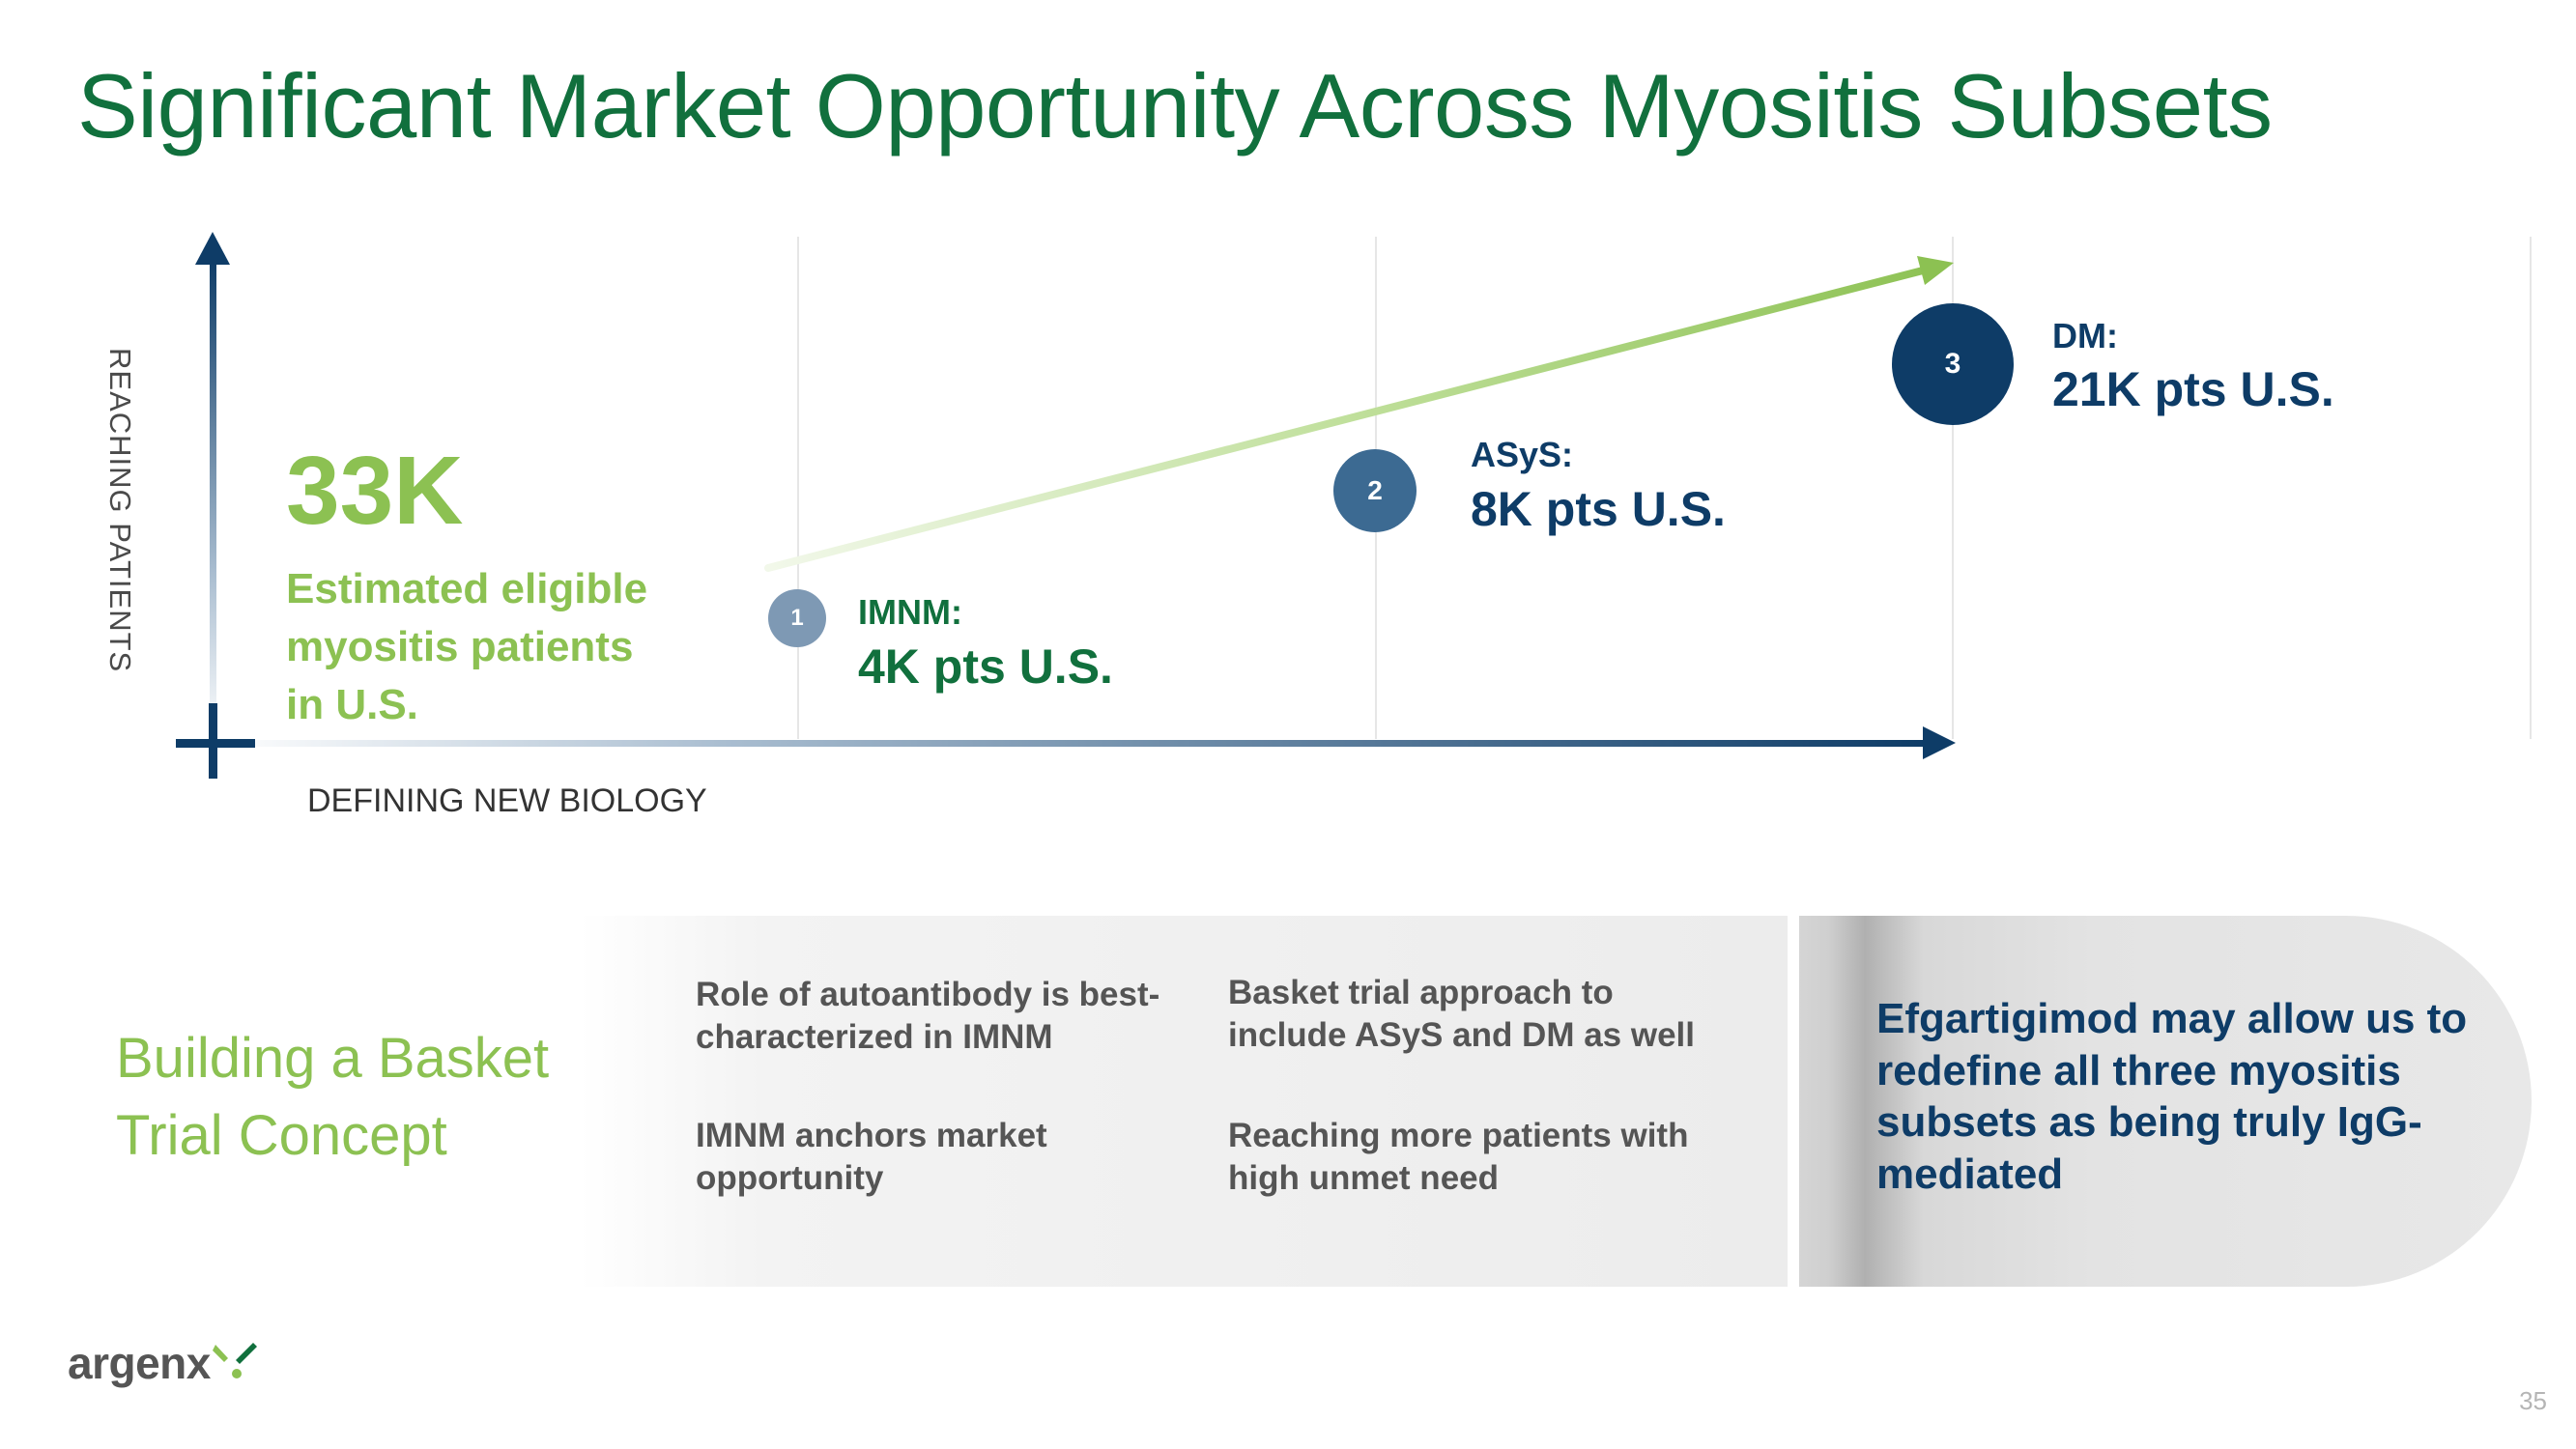 The height and width of the screenshot is (1449, 2576). Describe the element at coordinates (2533, 1400) in the screenshot. I see `page-number: 35` at that location.